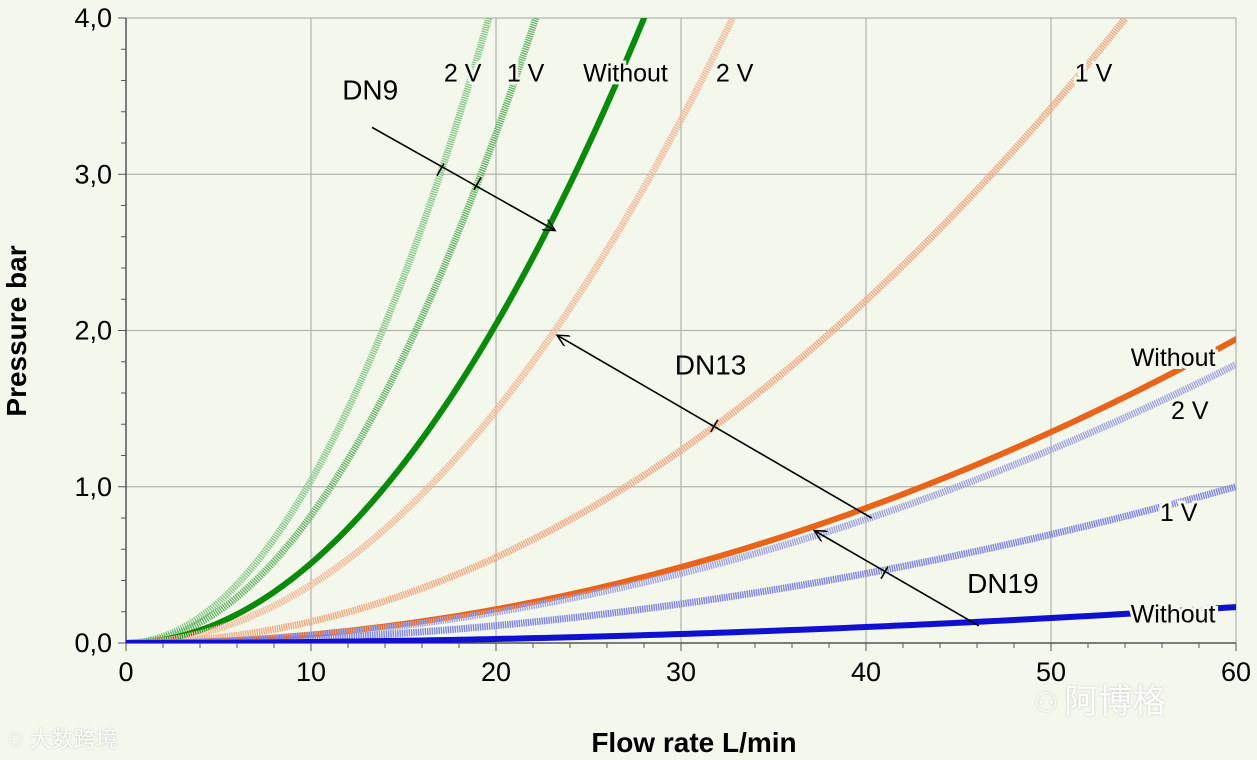 This screenshot has width=1257, height=760. Describe the element at coordinates (1003, 583) in the screenshot. I see `annotation-label-dn19: DN19` at that location.